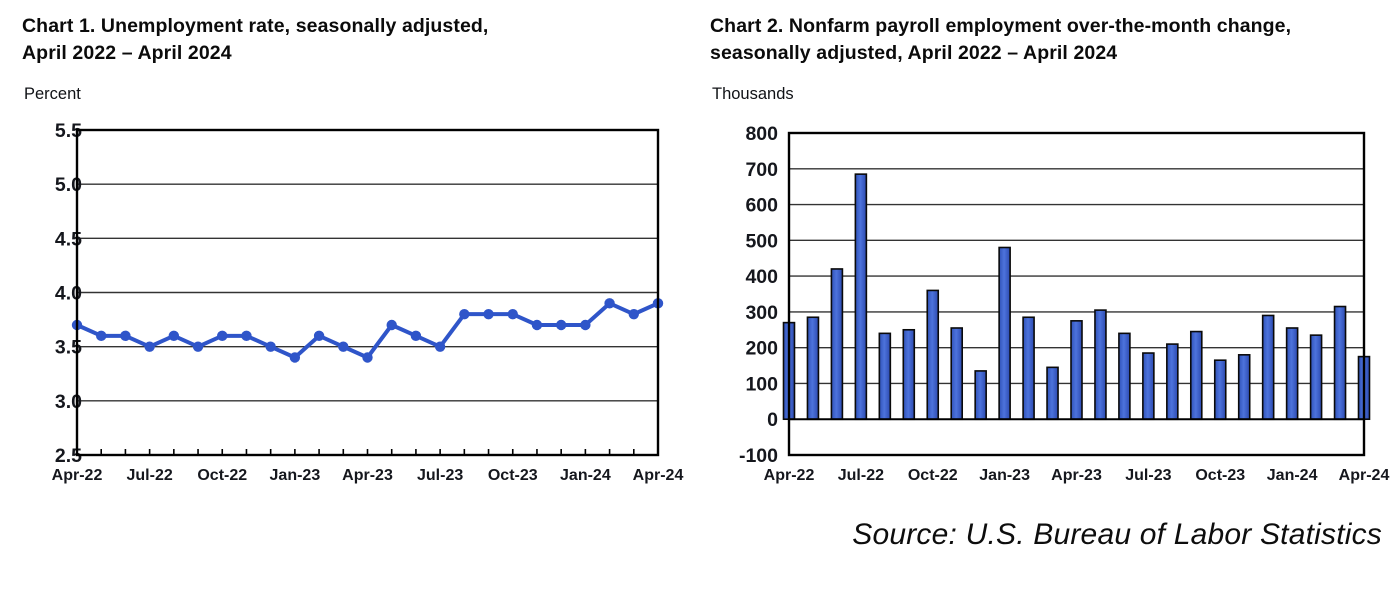 The image size is (1400, 600). Describe the element at coordinates (761, 170) in the screenshot. I see `y-tick-label: 700` at that location.